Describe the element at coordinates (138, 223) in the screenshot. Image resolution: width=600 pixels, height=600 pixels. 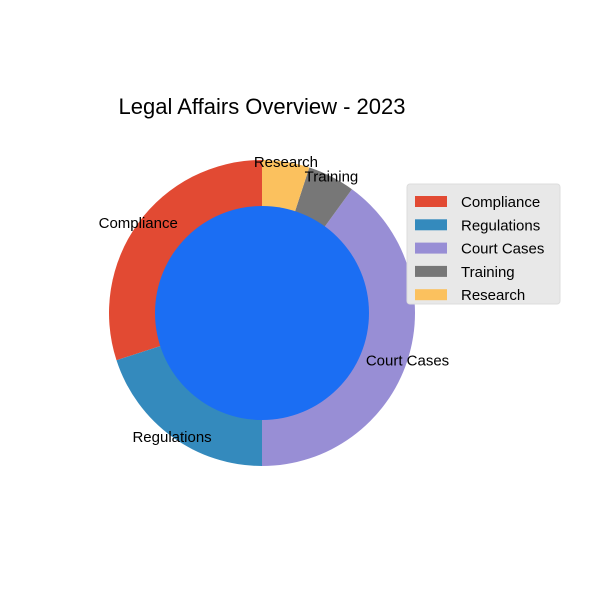
I see `slice-label-compliance: Compliance` at that location.